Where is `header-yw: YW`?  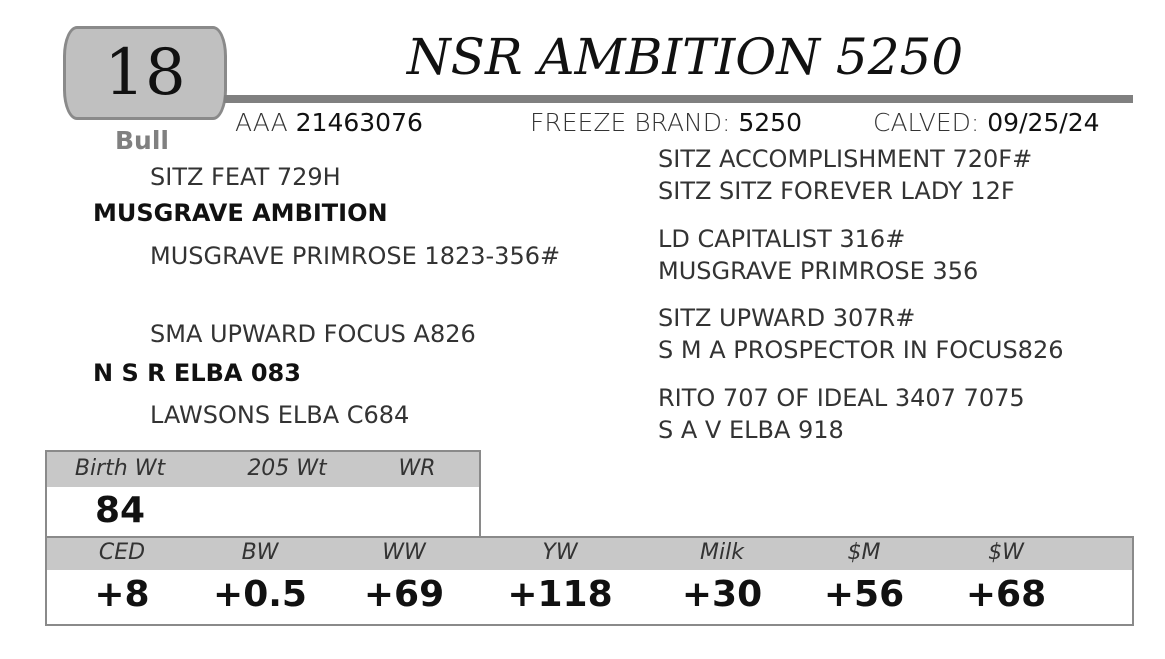
header-yw: YW is located at coordinates (560, 552).